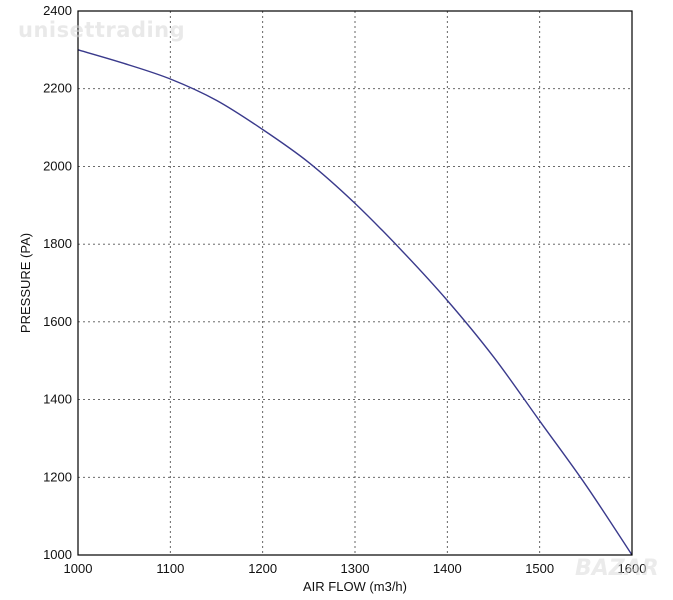 The height and width of the screenshot is (600, 673). I want to click on watermark-bottom: BAZAR, so click(617, 568).